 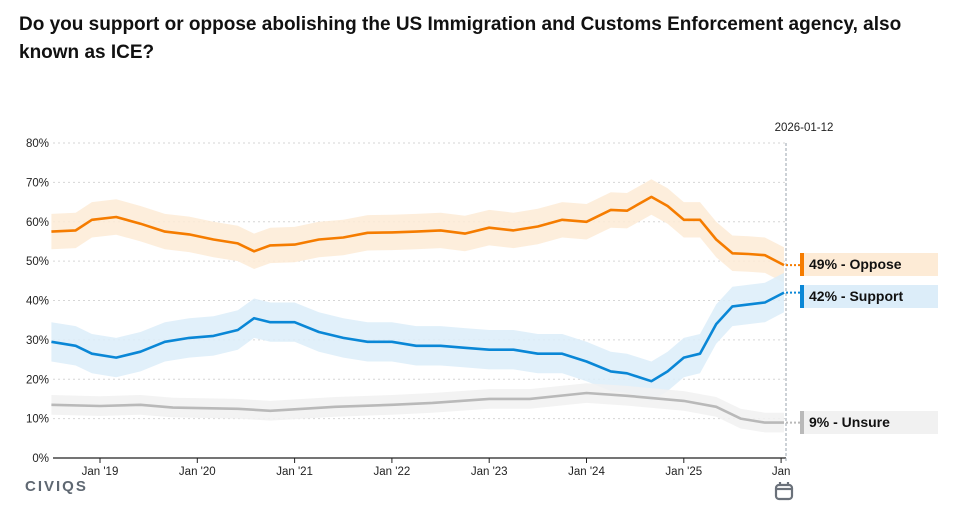 I want to click on x-tick-label: Jan '19, so click(x=100, y=472).